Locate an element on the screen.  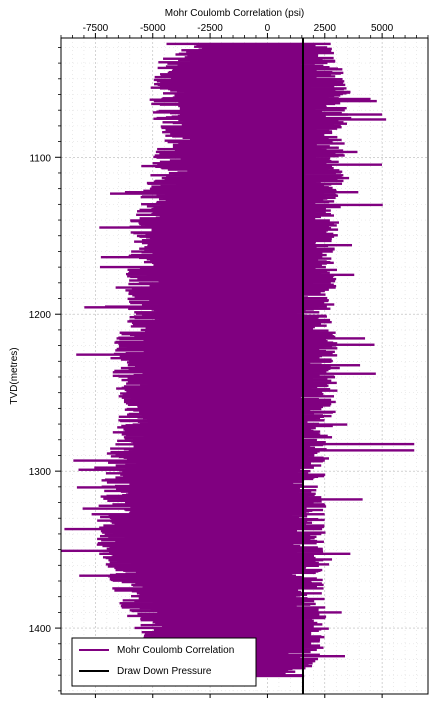
x-tick-label: -5000 is located at coordinates (153, 28).